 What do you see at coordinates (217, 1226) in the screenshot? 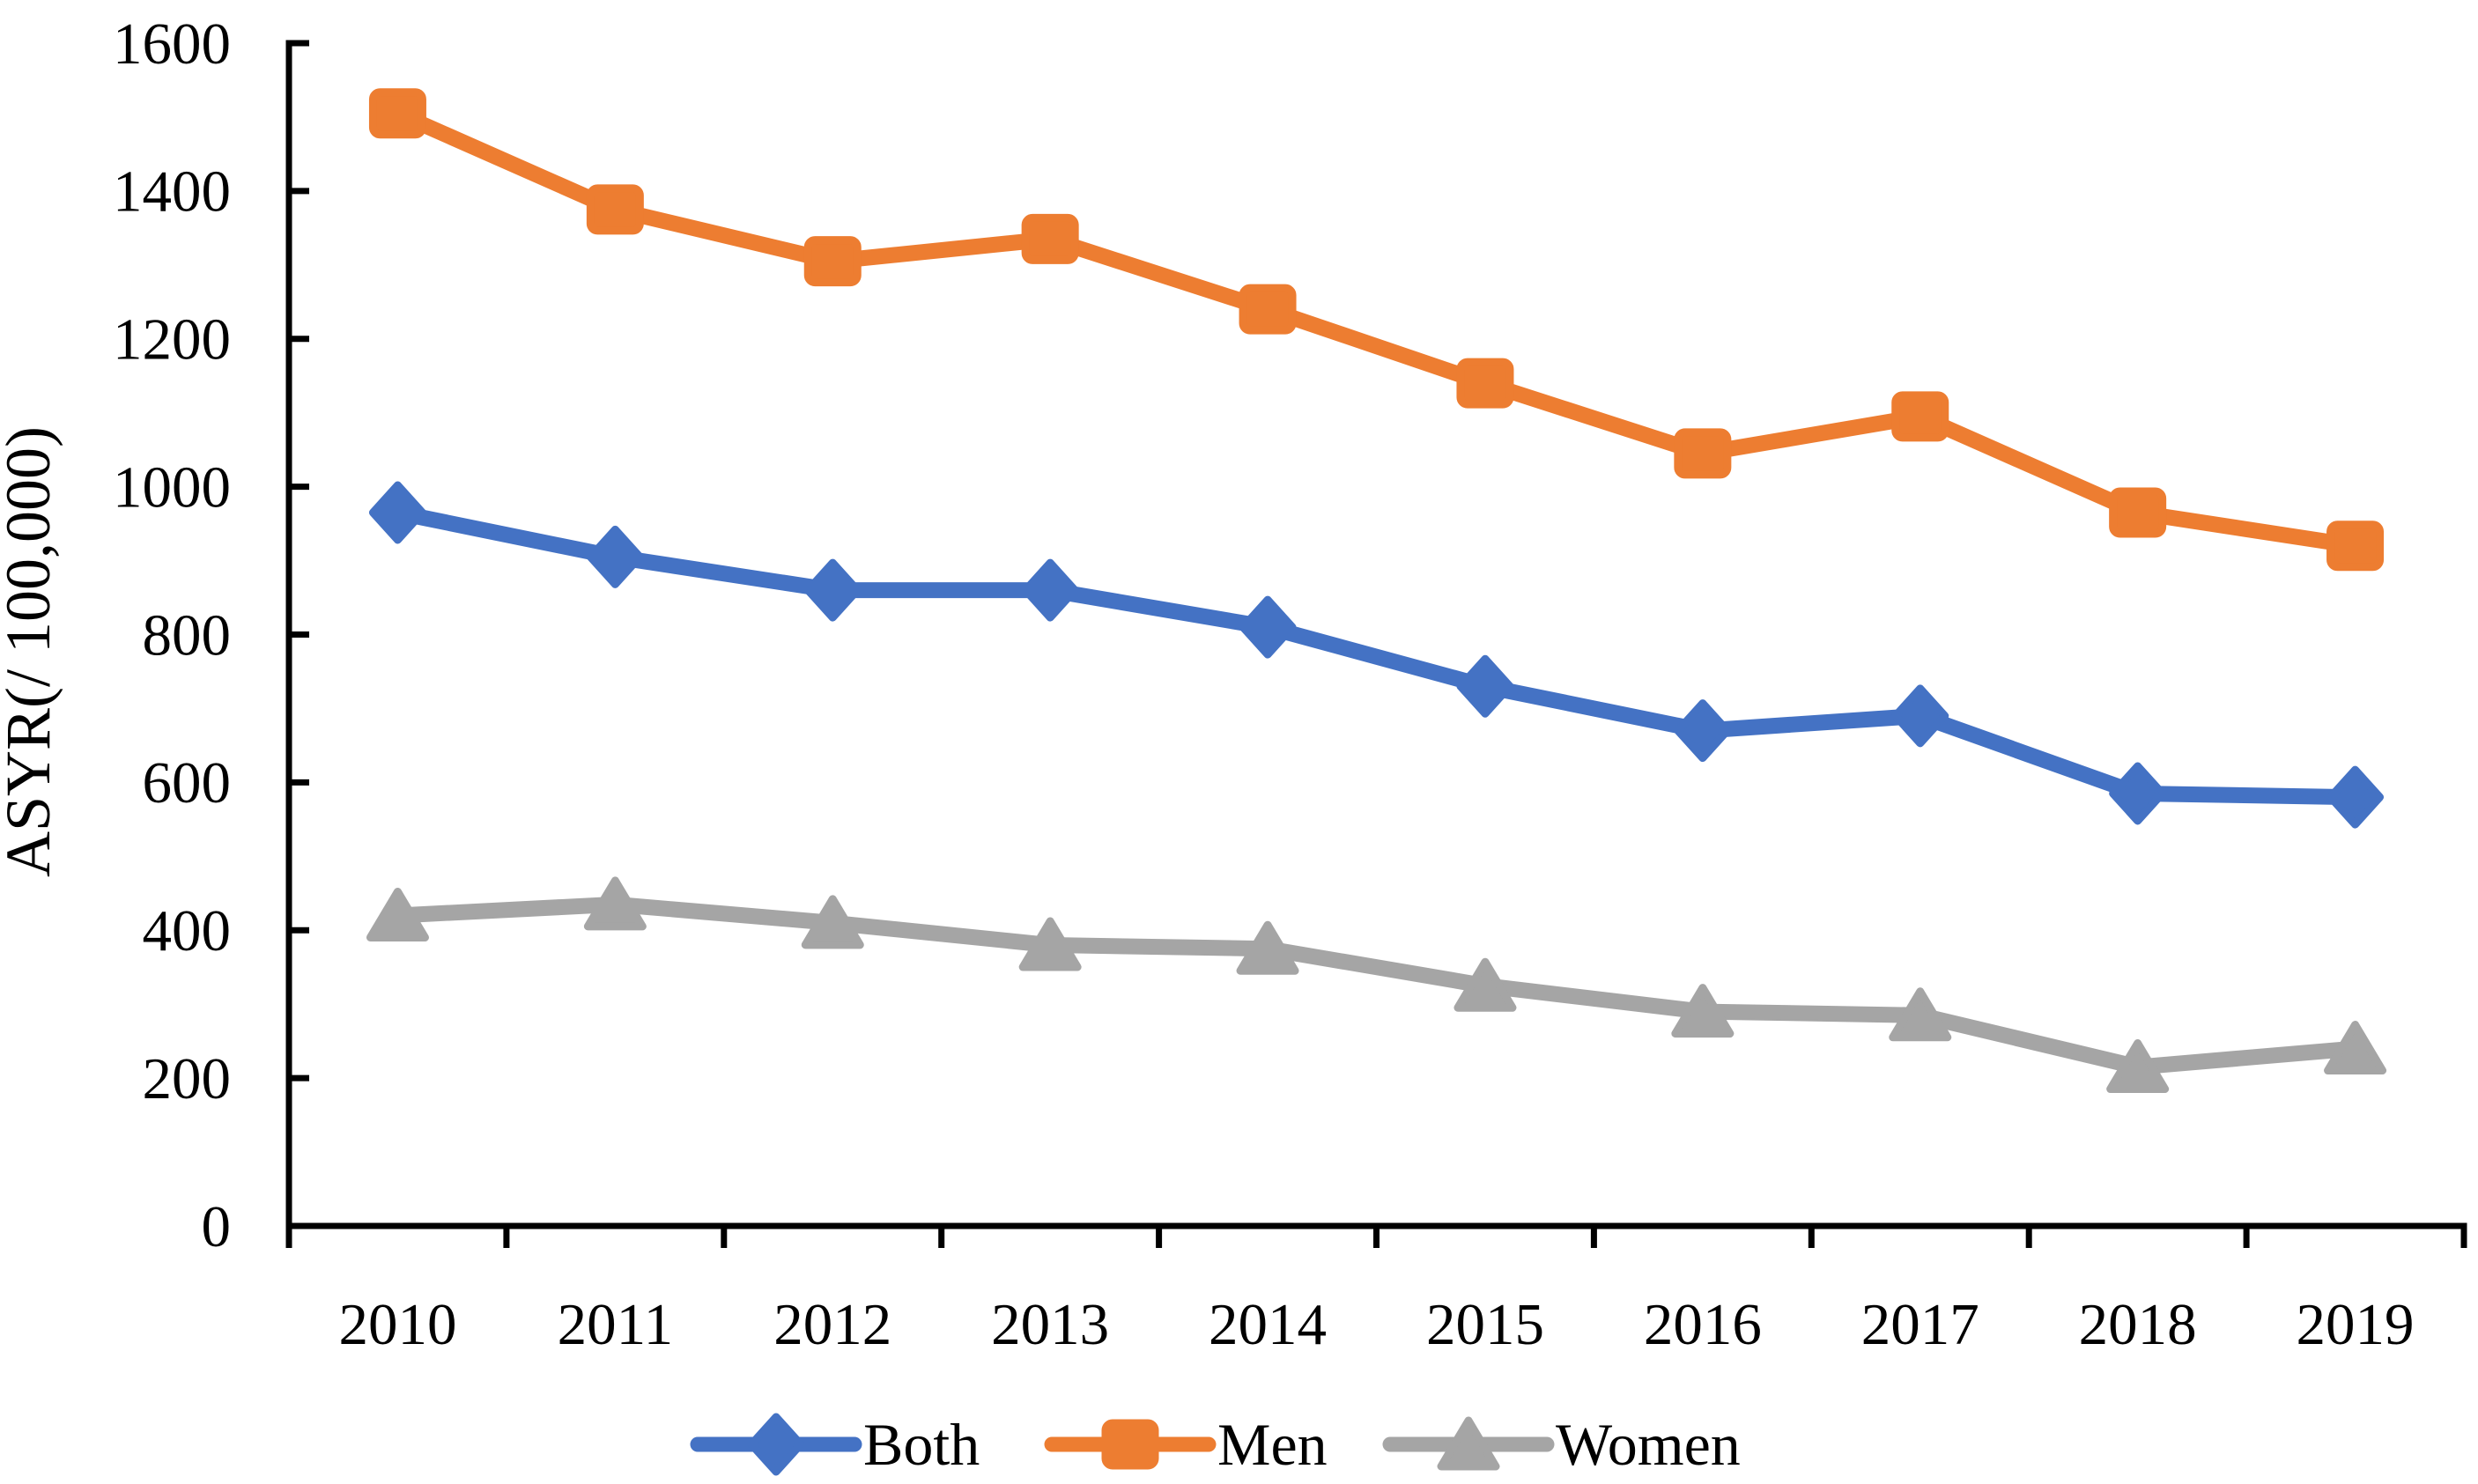
I see `y-tick-label-0: 0` at bounding box center [217, 1226].